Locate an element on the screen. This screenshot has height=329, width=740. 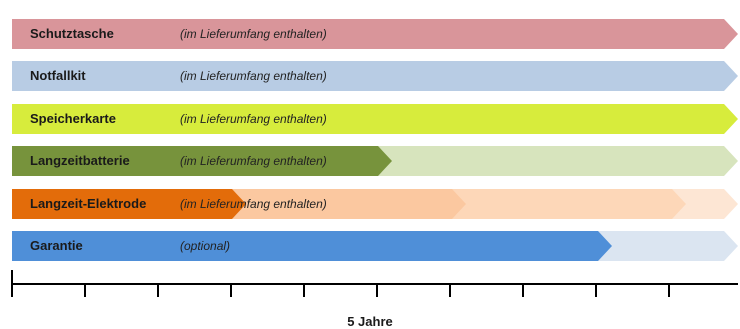
row-label: Langzeitbatterie is located at coordinates (80, 160).